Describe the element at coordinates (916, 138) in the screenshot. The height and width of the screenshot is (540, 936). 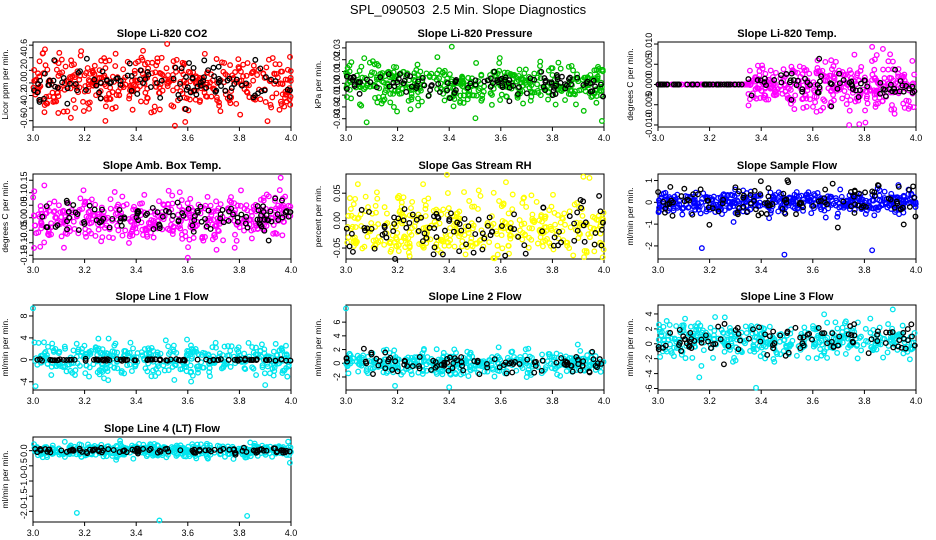
I see `chart3-xtick-label: 4.0` at that location.